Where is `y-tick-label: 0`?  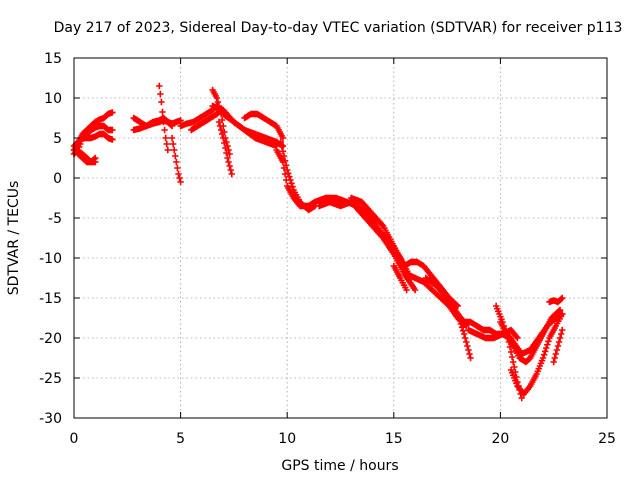 y-tick-label: 0 is located at coordinates (57, 179).